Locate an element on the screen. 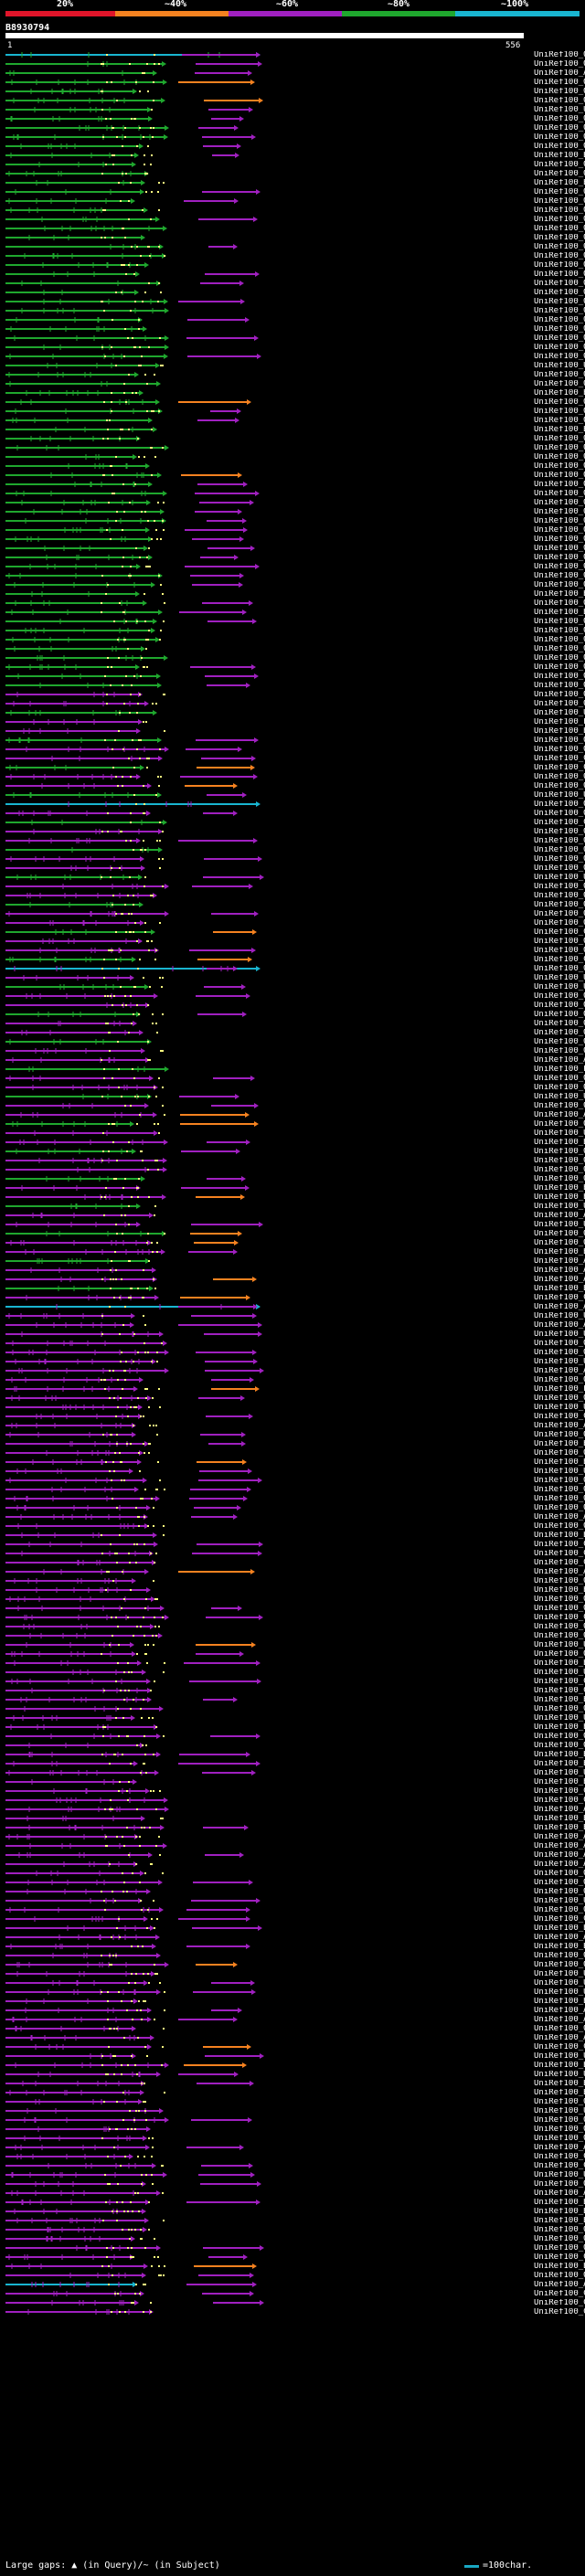 The height and width of the screenshot is (2576, 585). hit-label: UniRef100_Q3HTK2 is located at coordinates (560, 2184).